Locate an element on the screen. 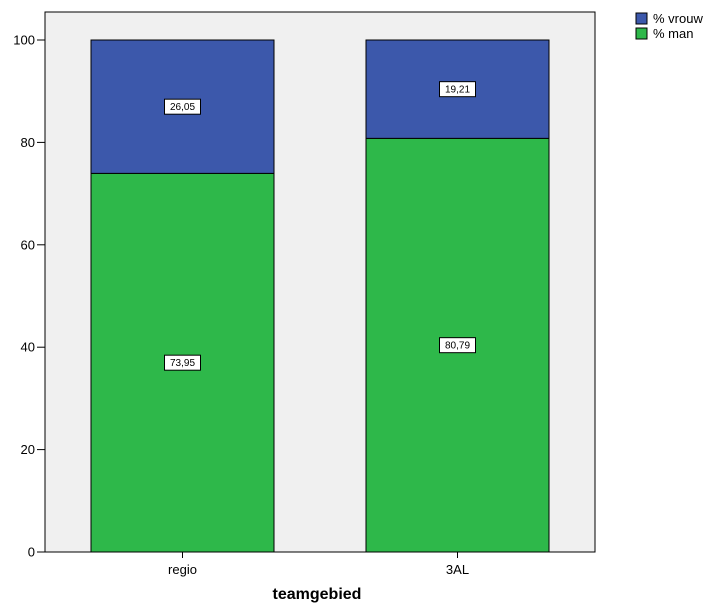 The width and height of the screenshot is (723, 604). legend-label: % man is located at coordinates (673, 33).